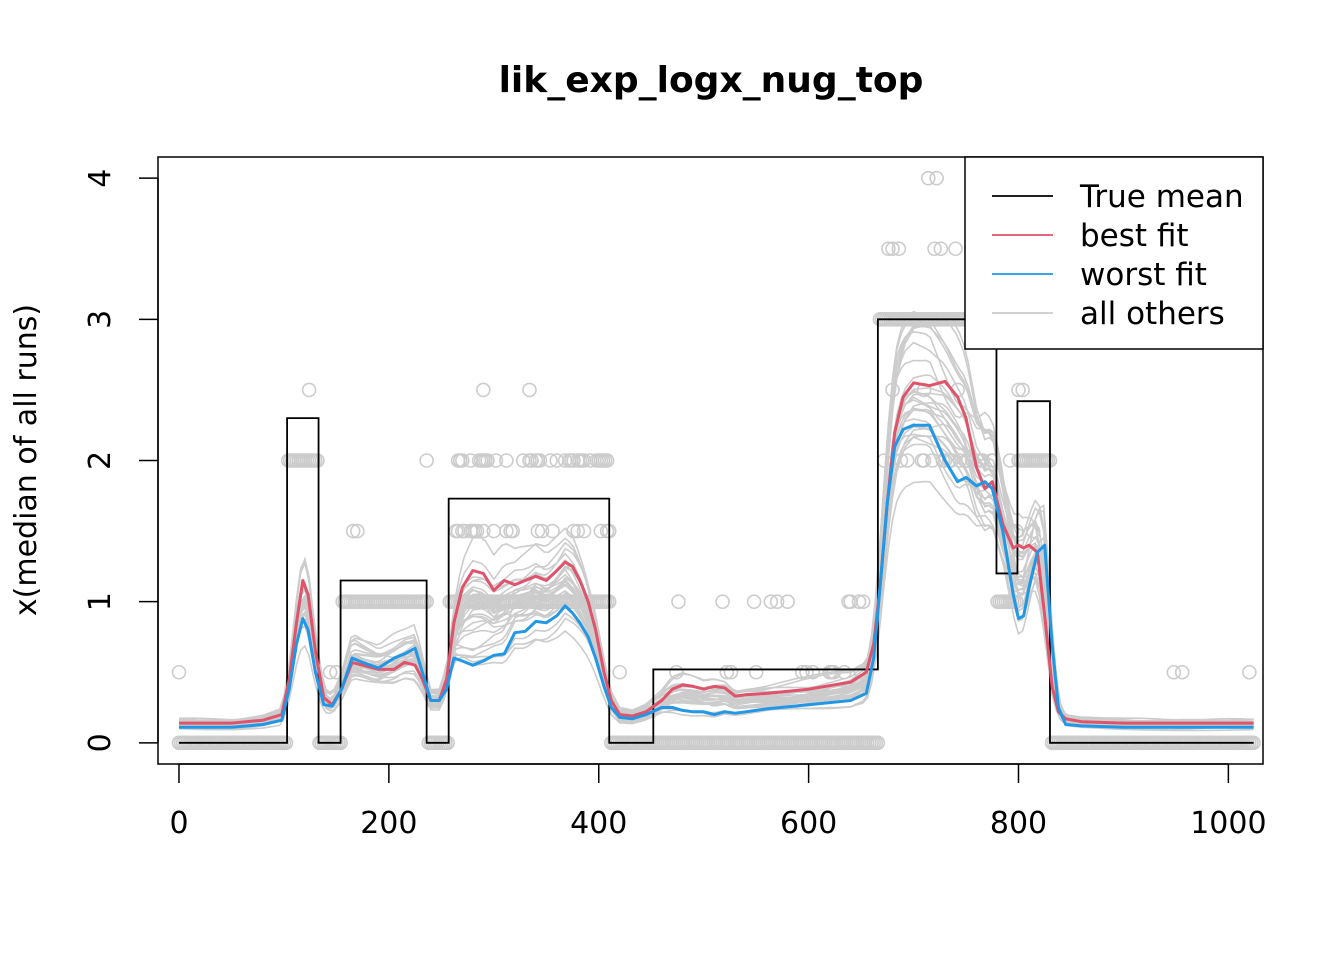  Describe the element at coordinates (100, 319) in the screenshot. I see `y-tick-label: 3` at that location.